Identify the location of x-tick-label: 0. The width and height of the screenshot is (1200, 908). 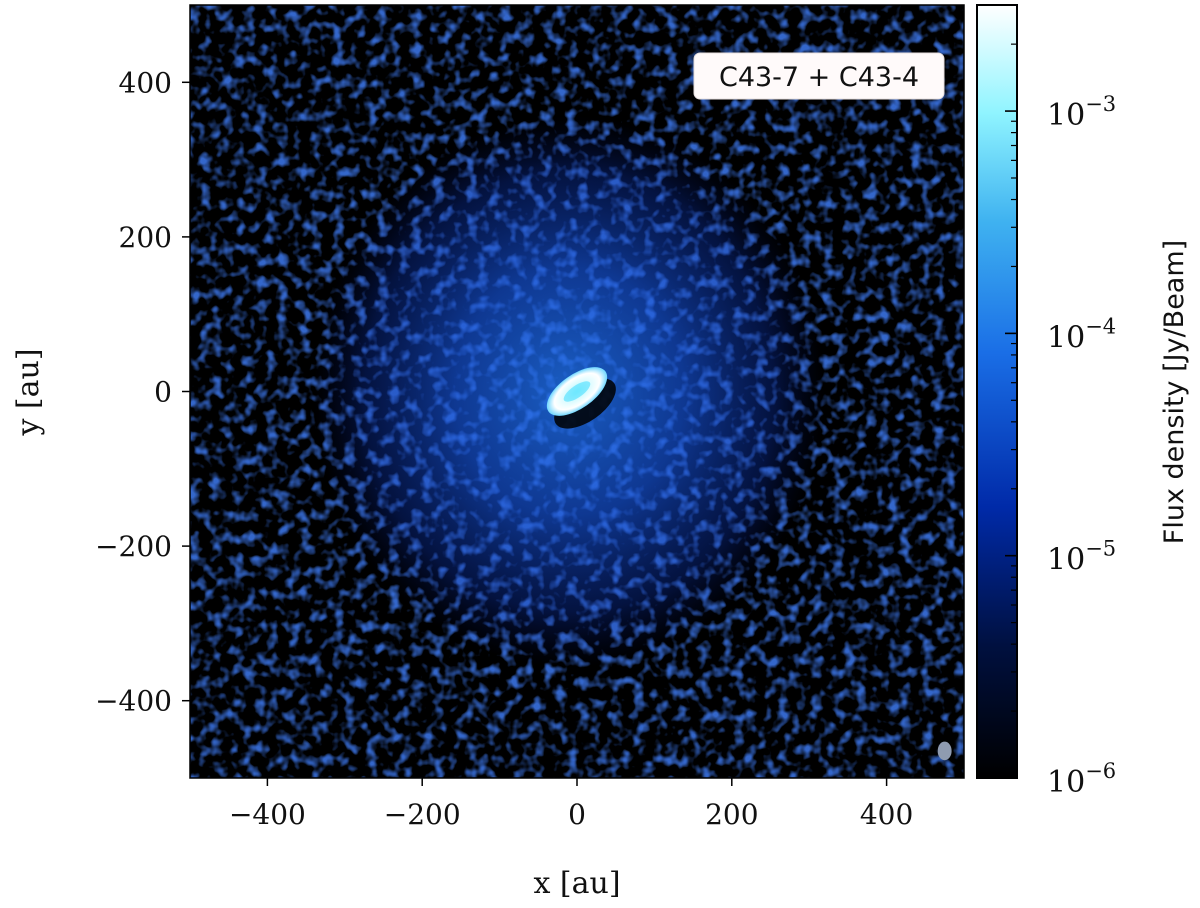
(577, 814).